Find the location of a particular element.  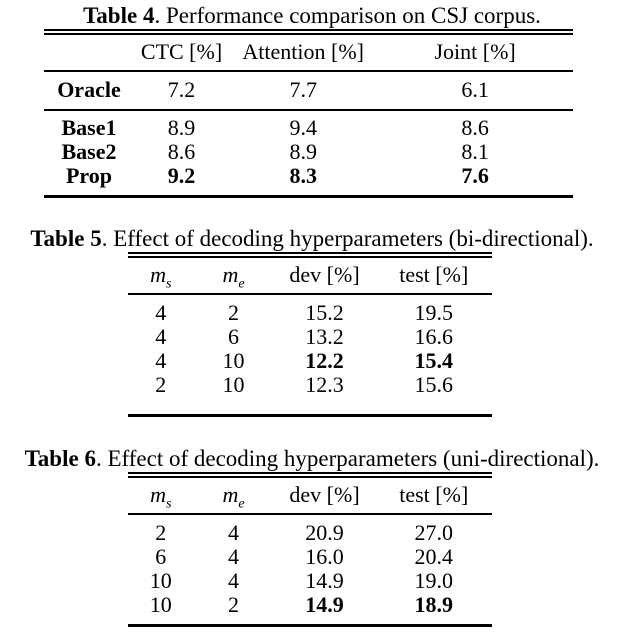

table-cell: 7.2 is located at coordinates (181, 91).